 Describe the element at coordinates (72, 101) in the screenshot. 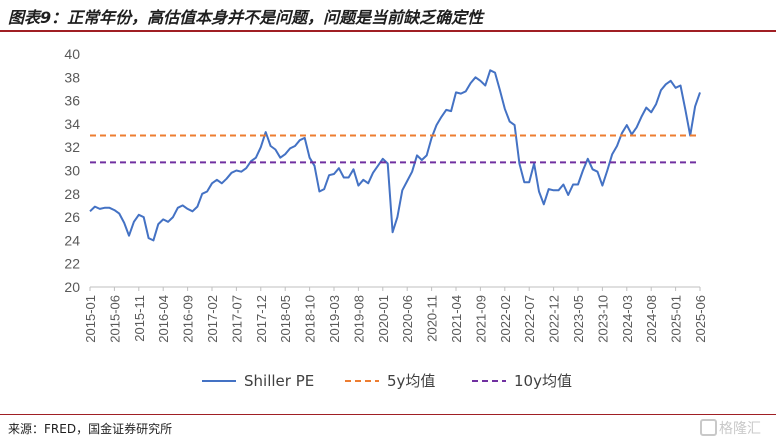

I see `y-tick-label: 36` at that location.